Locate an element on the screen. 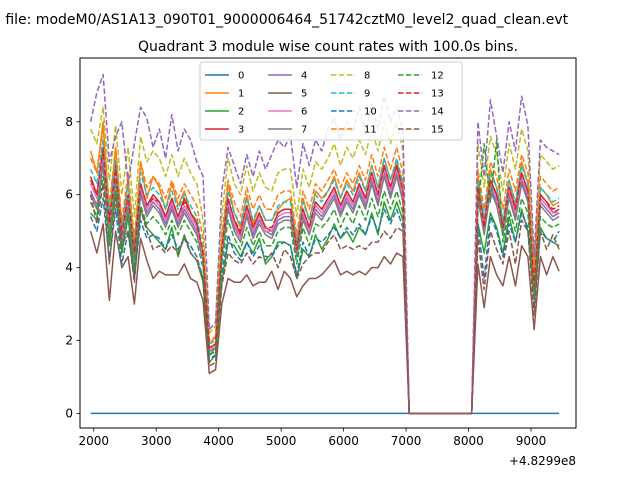  x-offset-label: +4.8299e8 is located at coordinates (542, 461).